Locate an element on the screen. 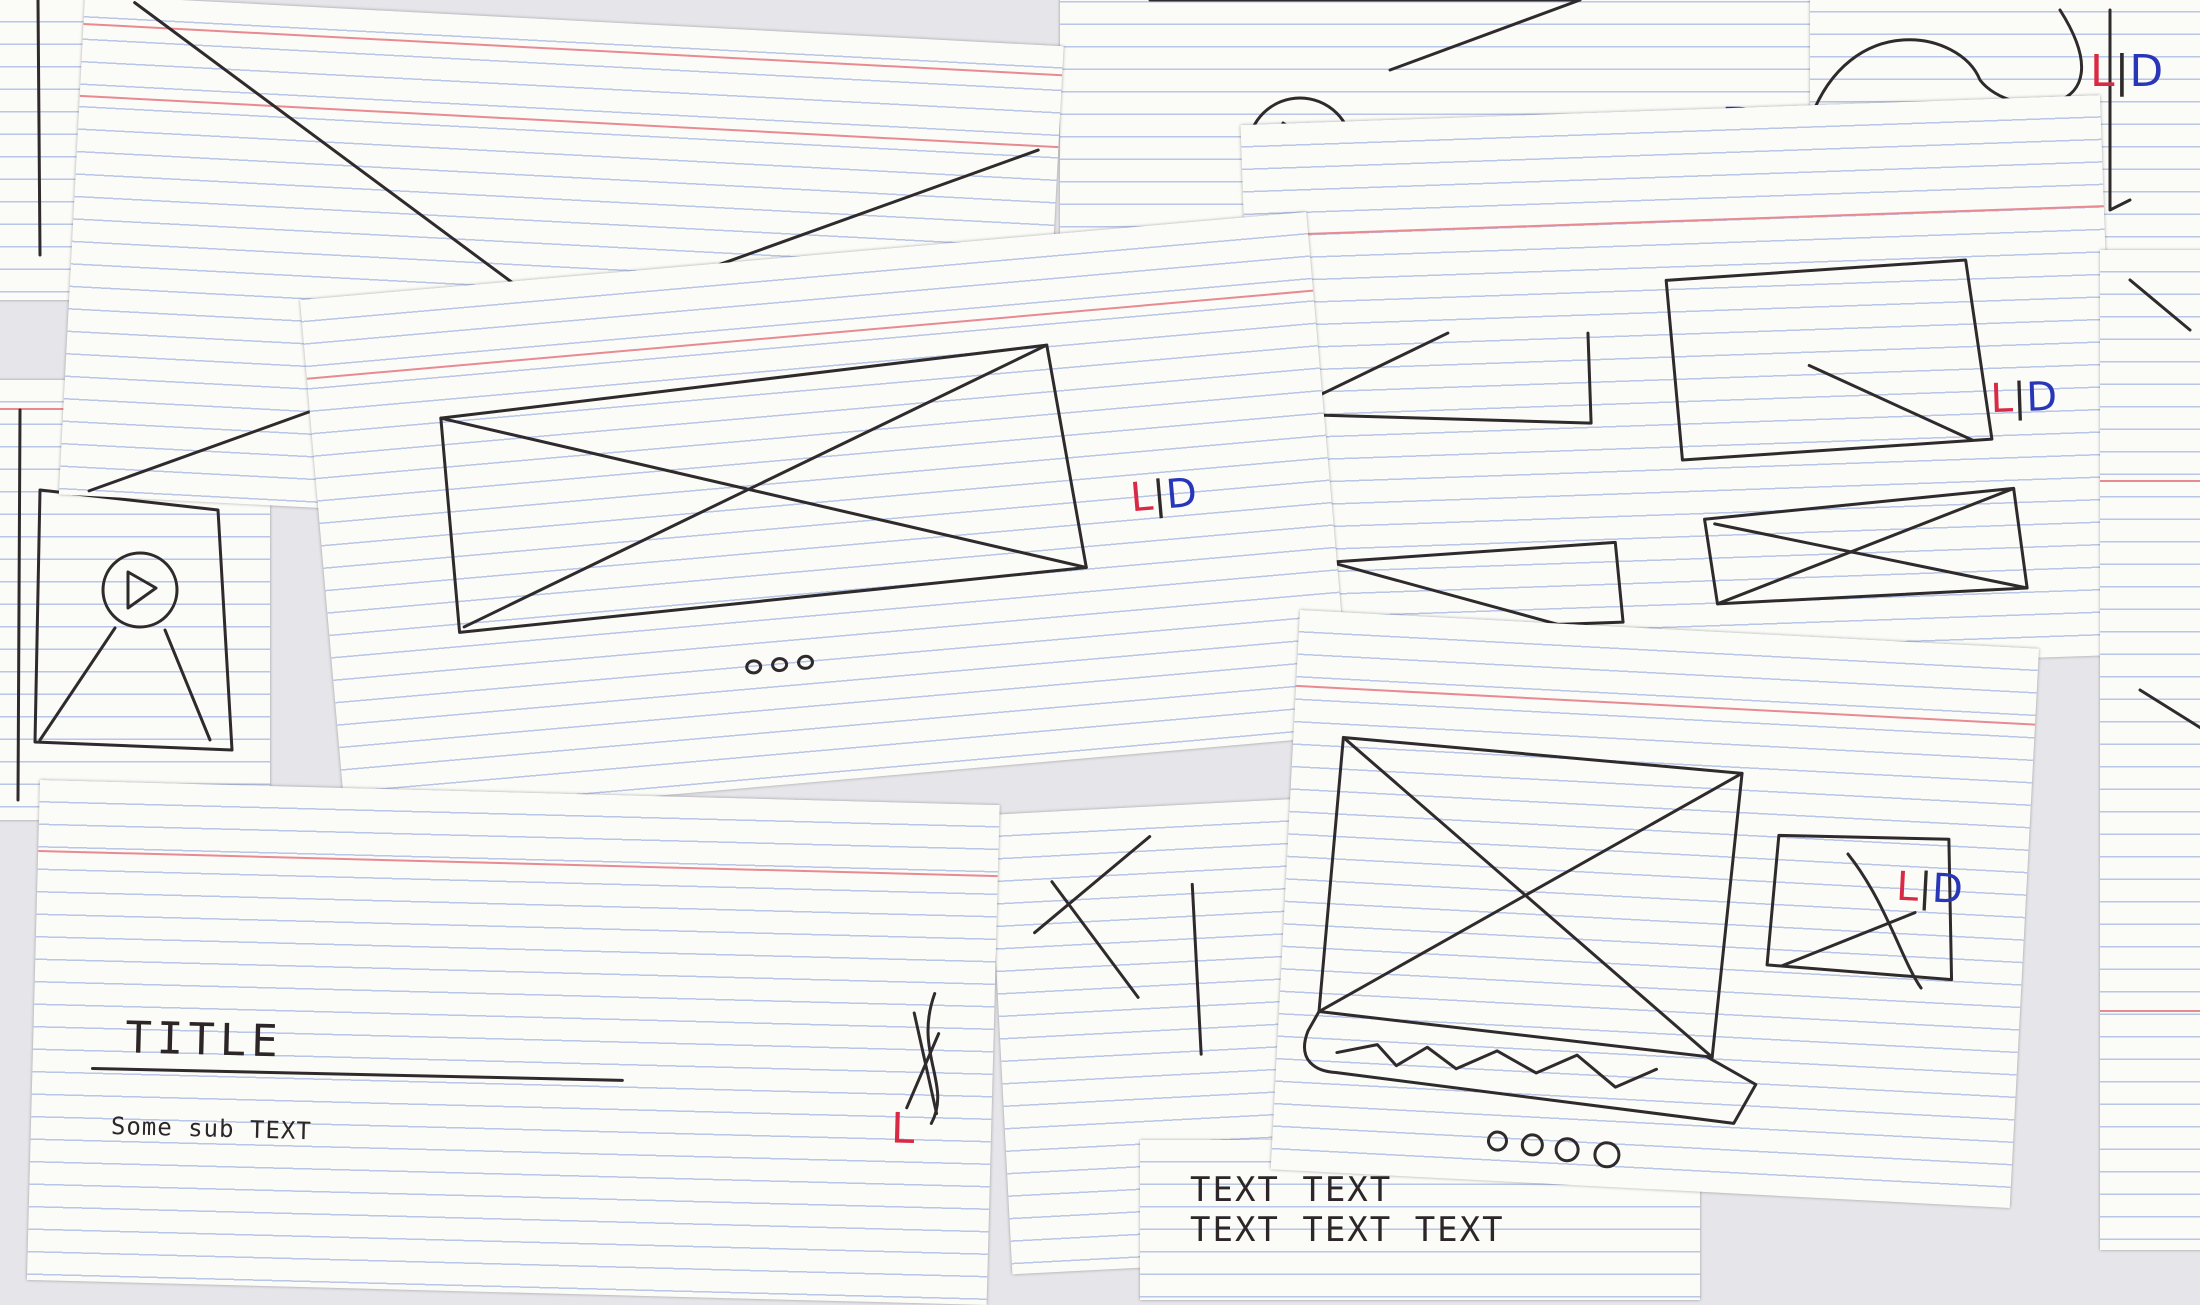 The width and height of the screenshot is (2200, 1305). scribble-sketch is located at coordinates (1971, 110).